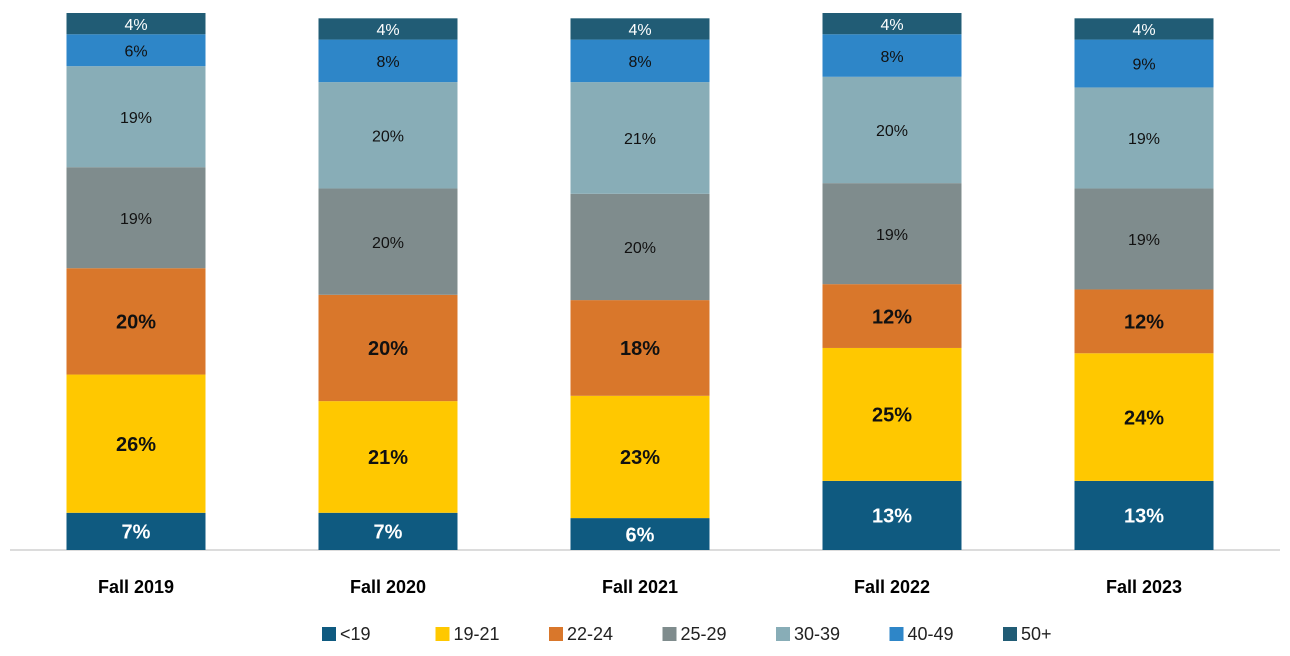 The height and width of the screenshot is (656, 1290). I want to click on value-label: 24%, so click(1144, 418).